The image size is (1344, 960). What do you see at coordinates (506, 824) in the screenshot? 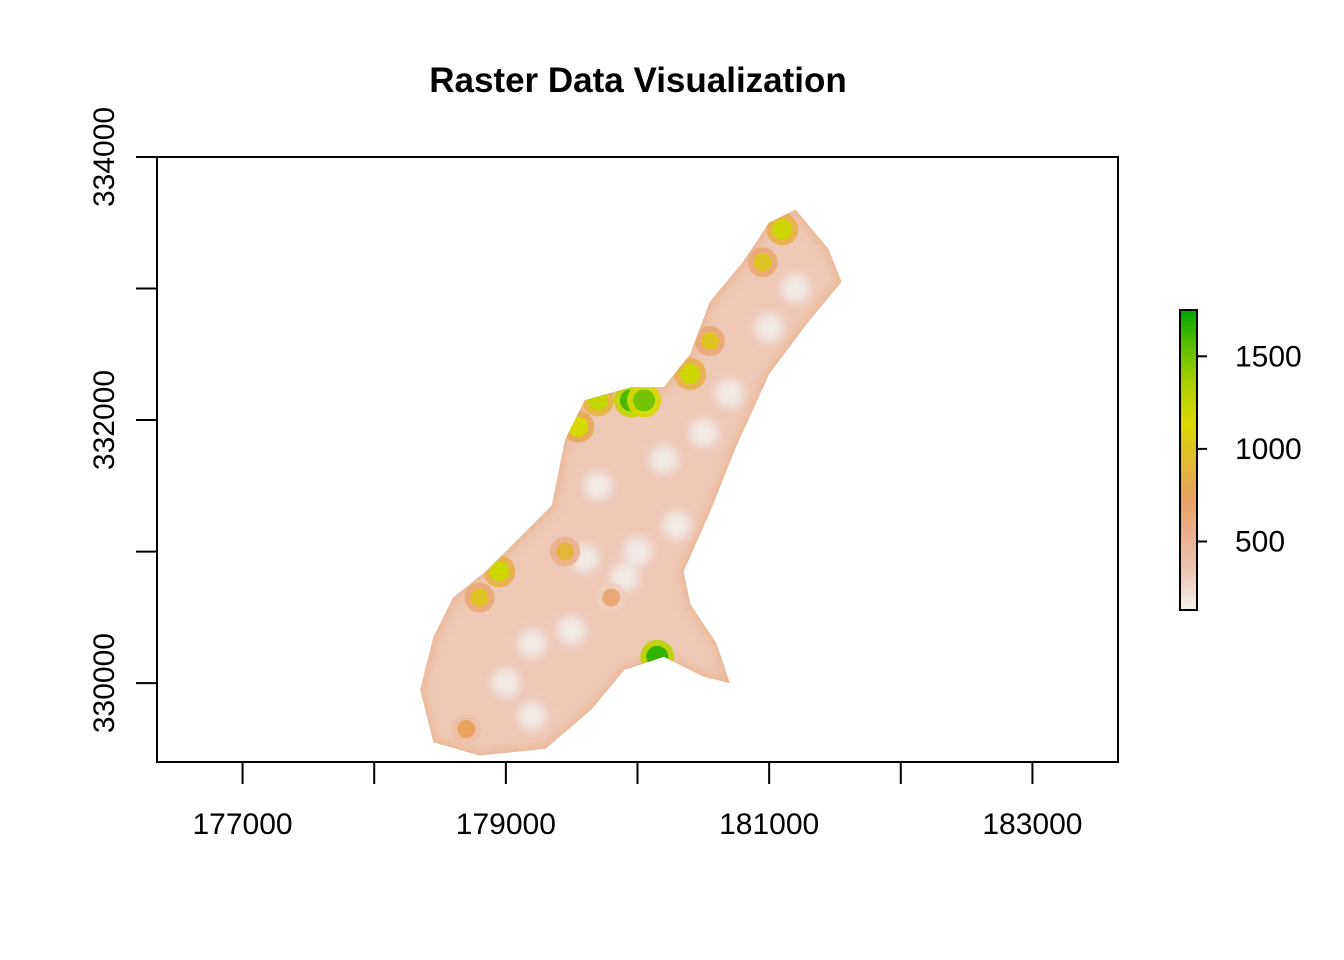
I see `x-tick-label: 179000` at bounding box center [506, 824].